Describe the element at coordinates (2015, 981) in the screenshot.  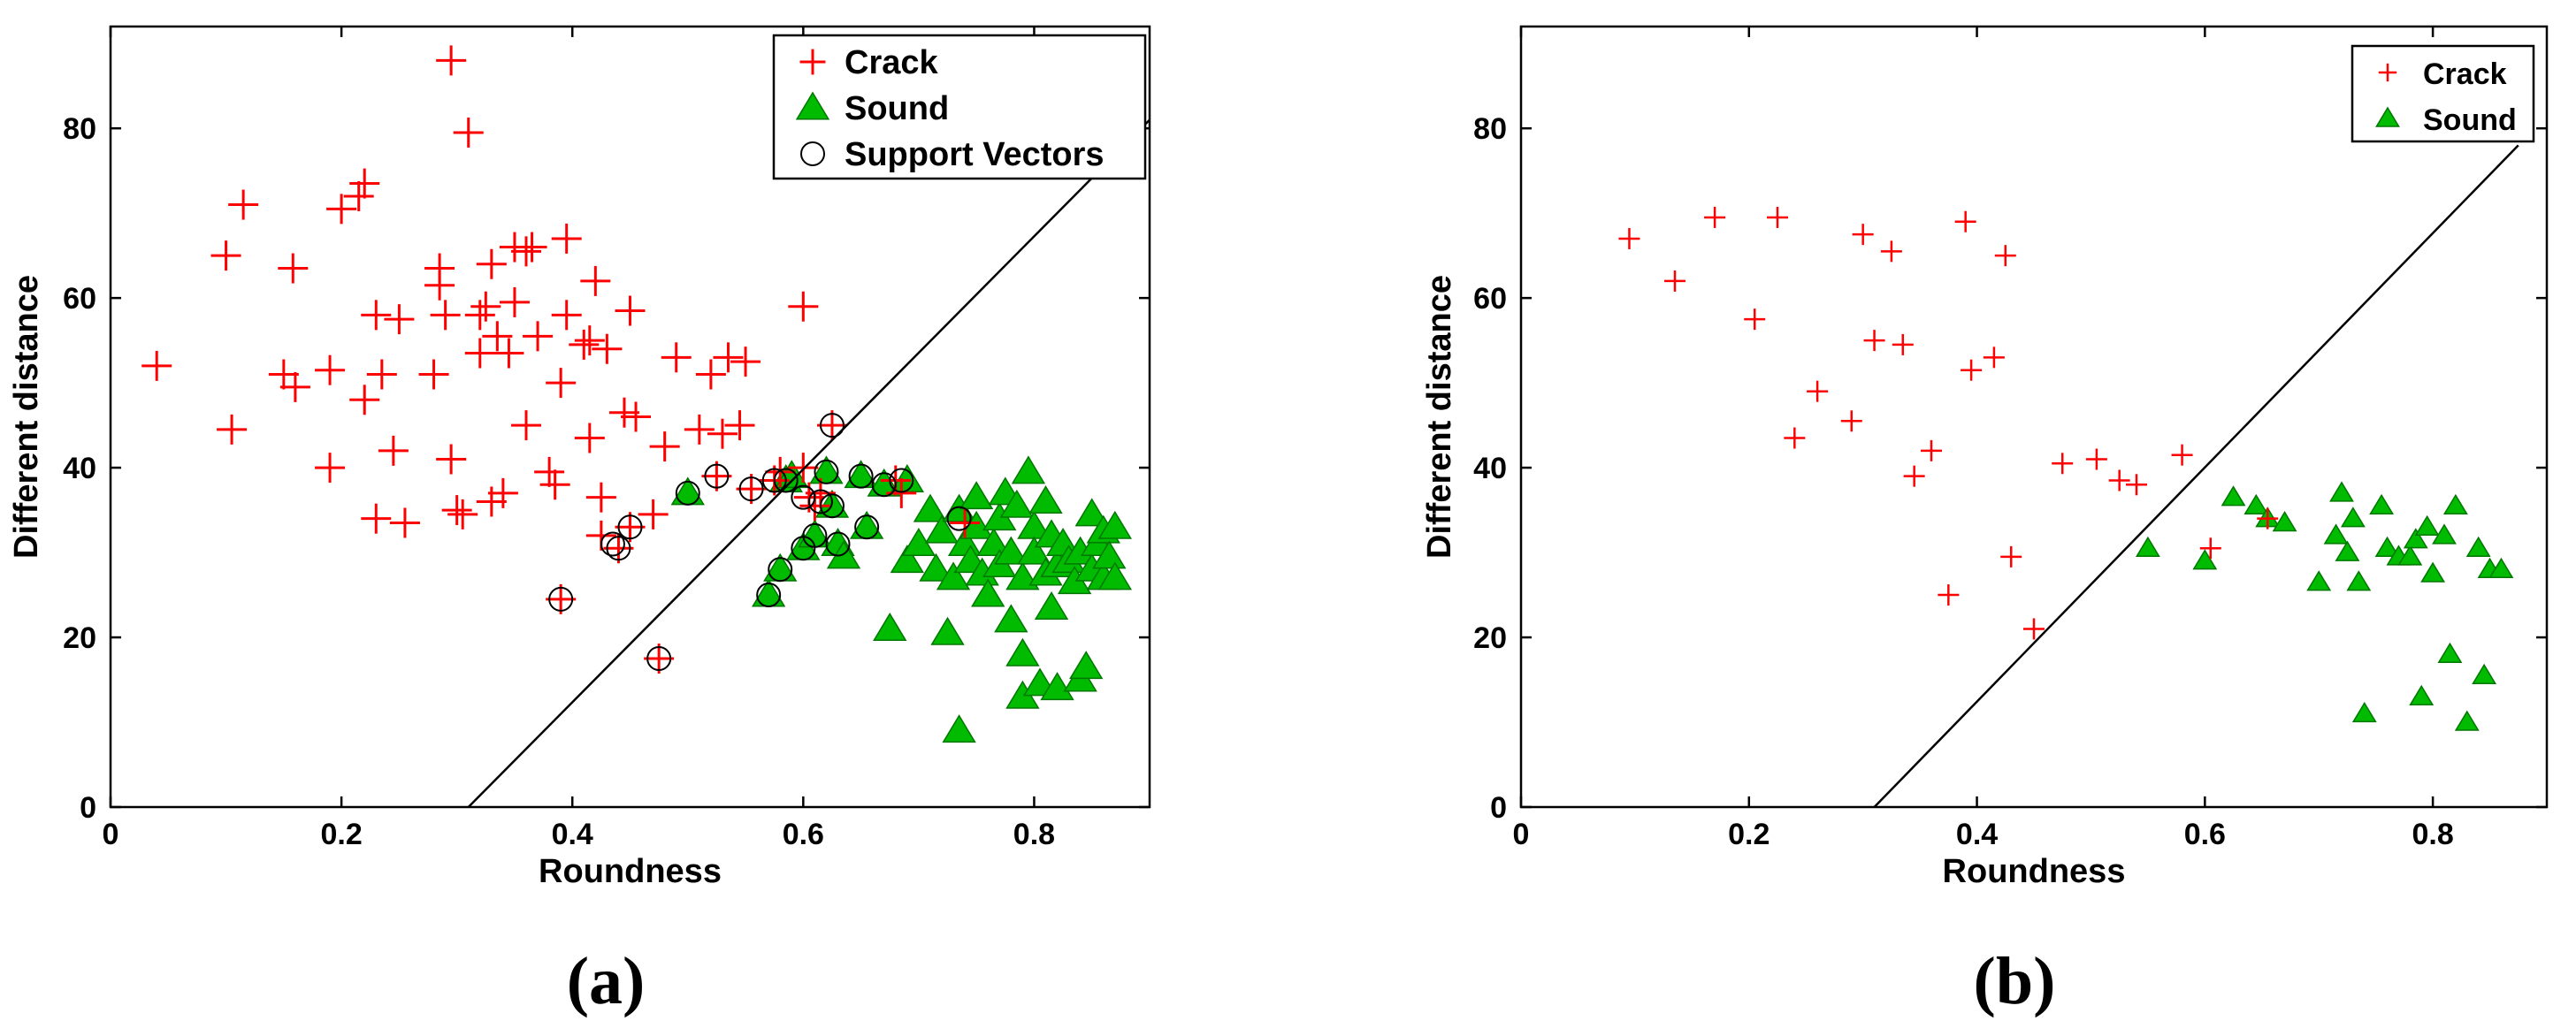
I see `panel-b-caption: (b)` at that location.